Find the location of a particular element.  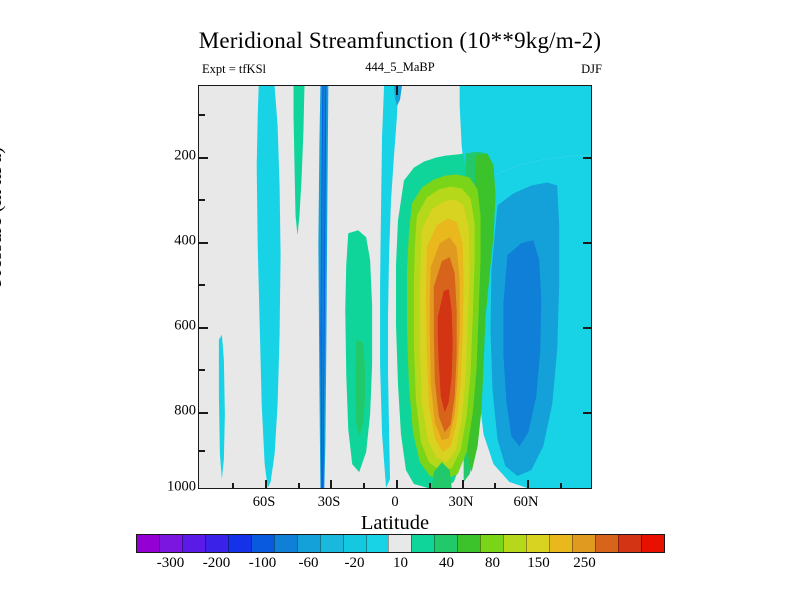

experiment-label: Expt = tfKSl is located at coordinates (234, 69).